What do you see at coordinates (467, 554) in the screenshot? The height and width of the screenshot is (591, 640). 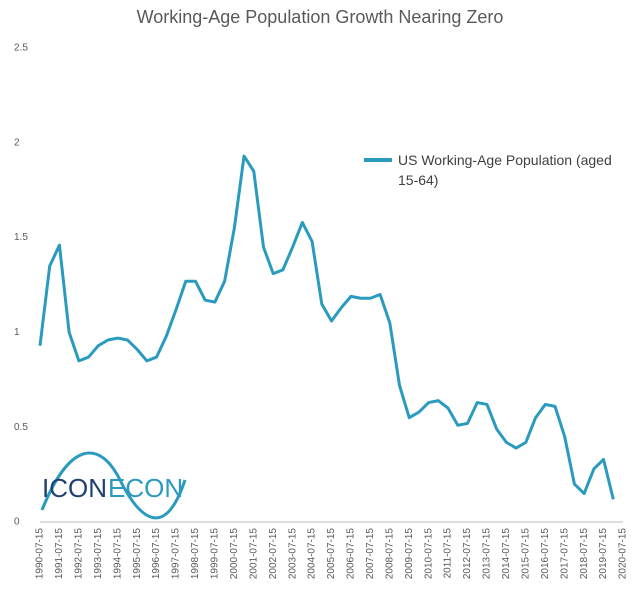 I see `x-tick-label: 2012-07-15` at bounding box center [467, 554].